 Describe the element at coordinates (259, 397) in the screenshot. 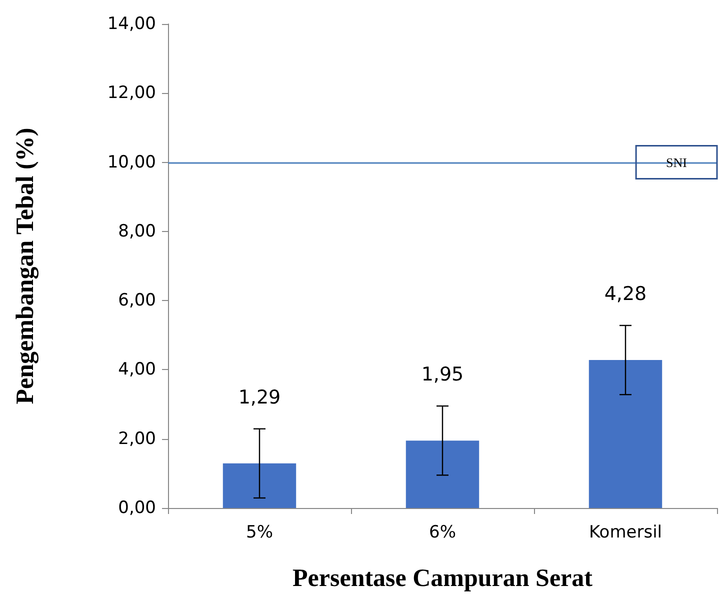

I see `data-label: 1,29` at that location.